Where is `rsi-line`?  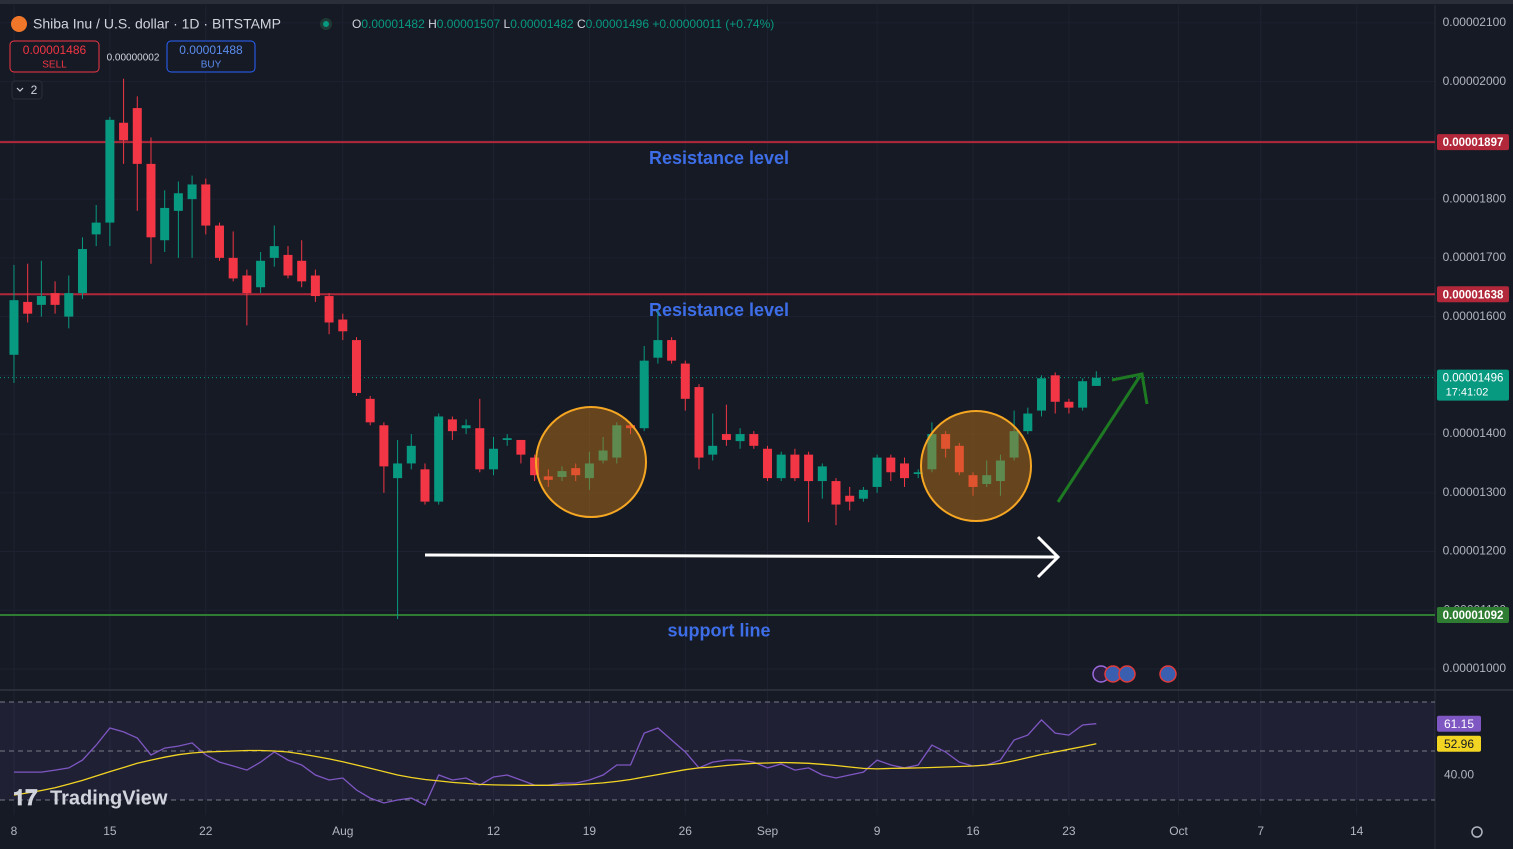
rsi-line is located at coordinates (555, 762).